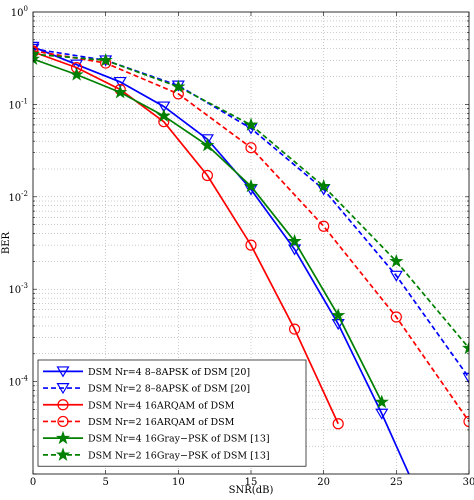 The image size is (474, 500). What do you see at coordinates (18, 197) in the screenshot?
I see `y-tick-label: 10⁻²` at bounding box center [18, 197].